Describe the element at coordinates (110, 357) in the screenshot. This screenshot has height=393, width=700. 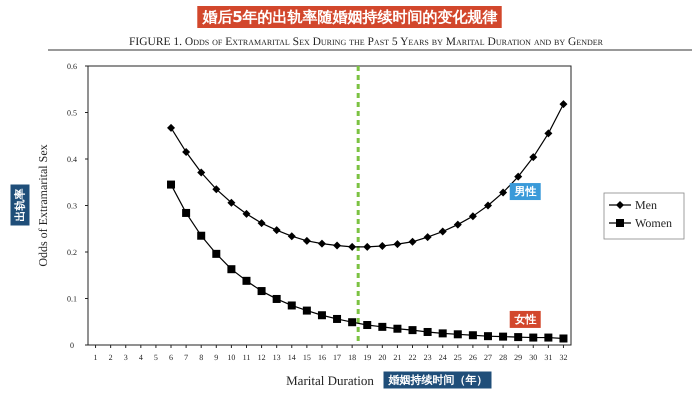
I see `x-tick-label: 2` at that location.